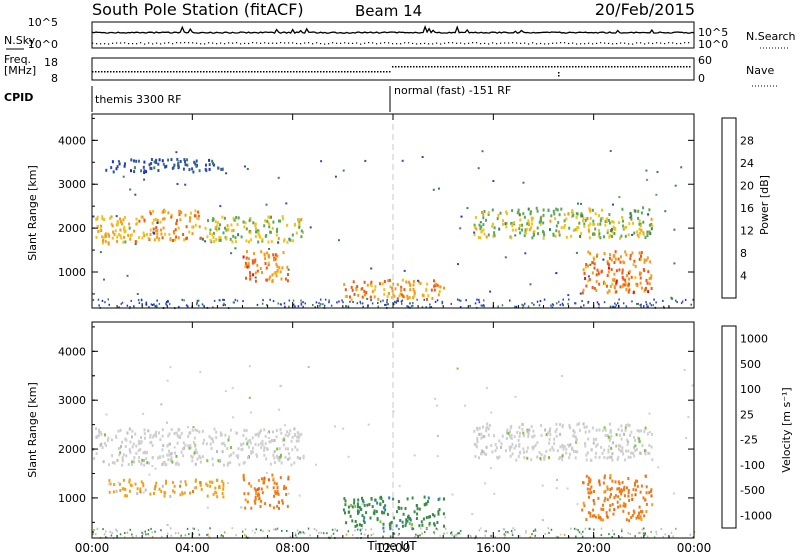 The width and height of the screenshot is (800, 554). What do you see at coordinates (756, 515) in the screenshot?
I see `colorbar-tick-label: -1000` at bounding box center [756, 515].